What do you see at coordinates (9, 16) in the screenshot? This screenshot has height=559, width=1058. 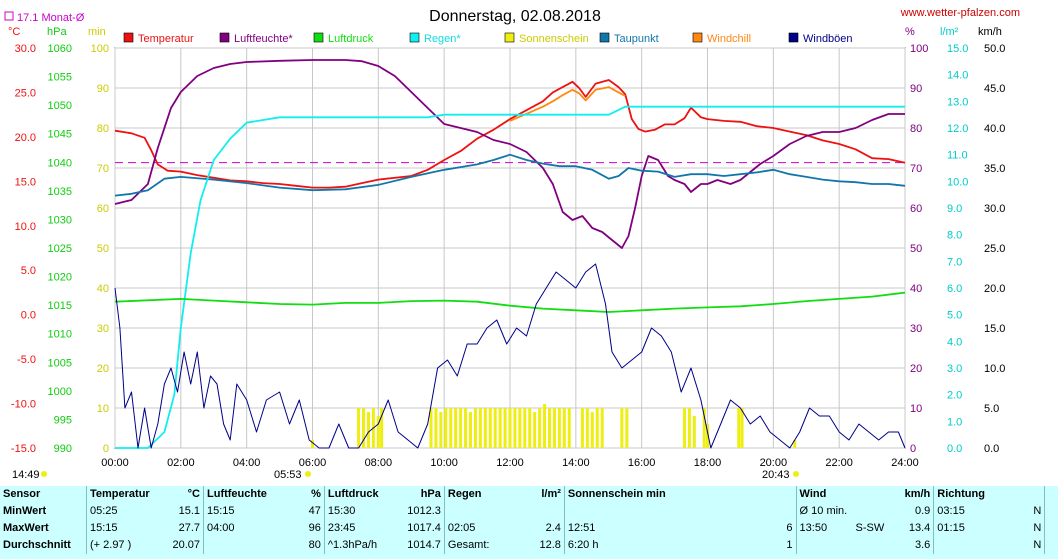 I see `month-avg-icon` at bounding box center [9, 16].